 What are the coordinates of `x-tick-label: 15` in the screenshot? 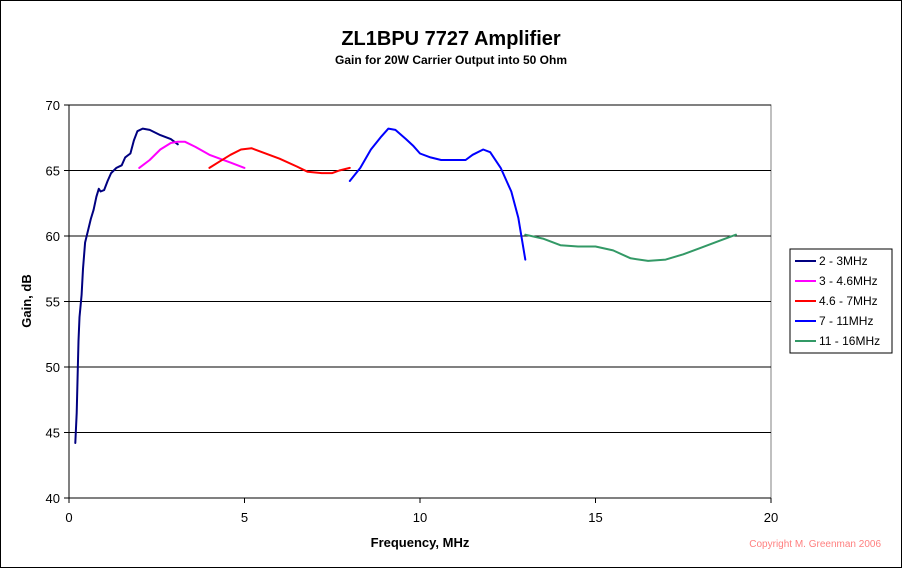 It's located at (595, 517).